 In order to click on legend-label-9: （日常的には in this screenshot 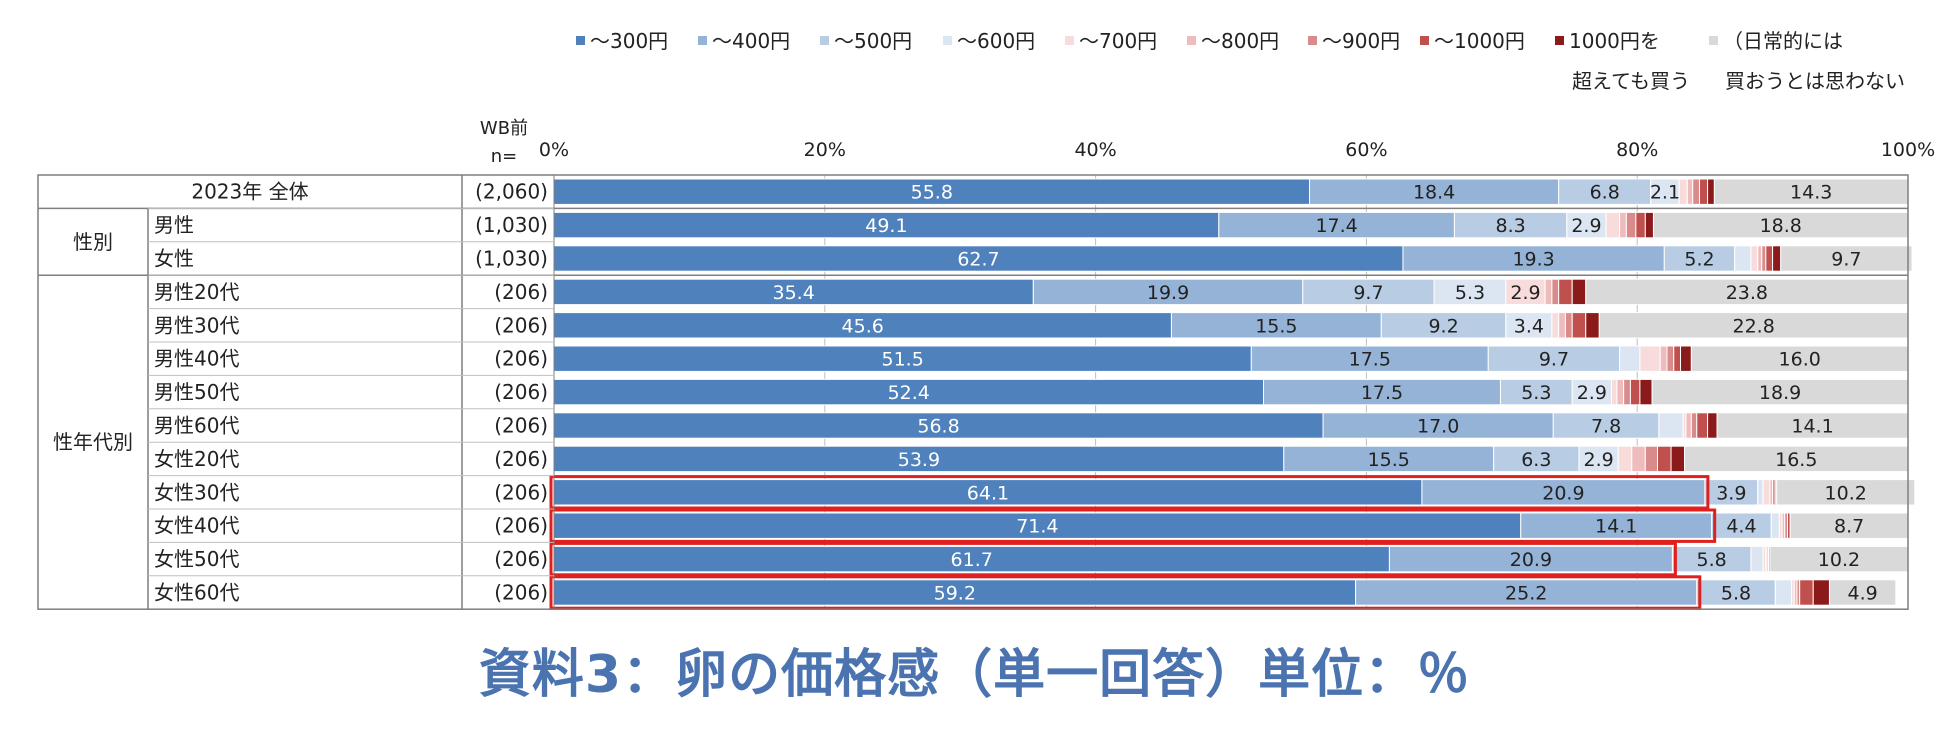, I will do `click(1783, 41)`.